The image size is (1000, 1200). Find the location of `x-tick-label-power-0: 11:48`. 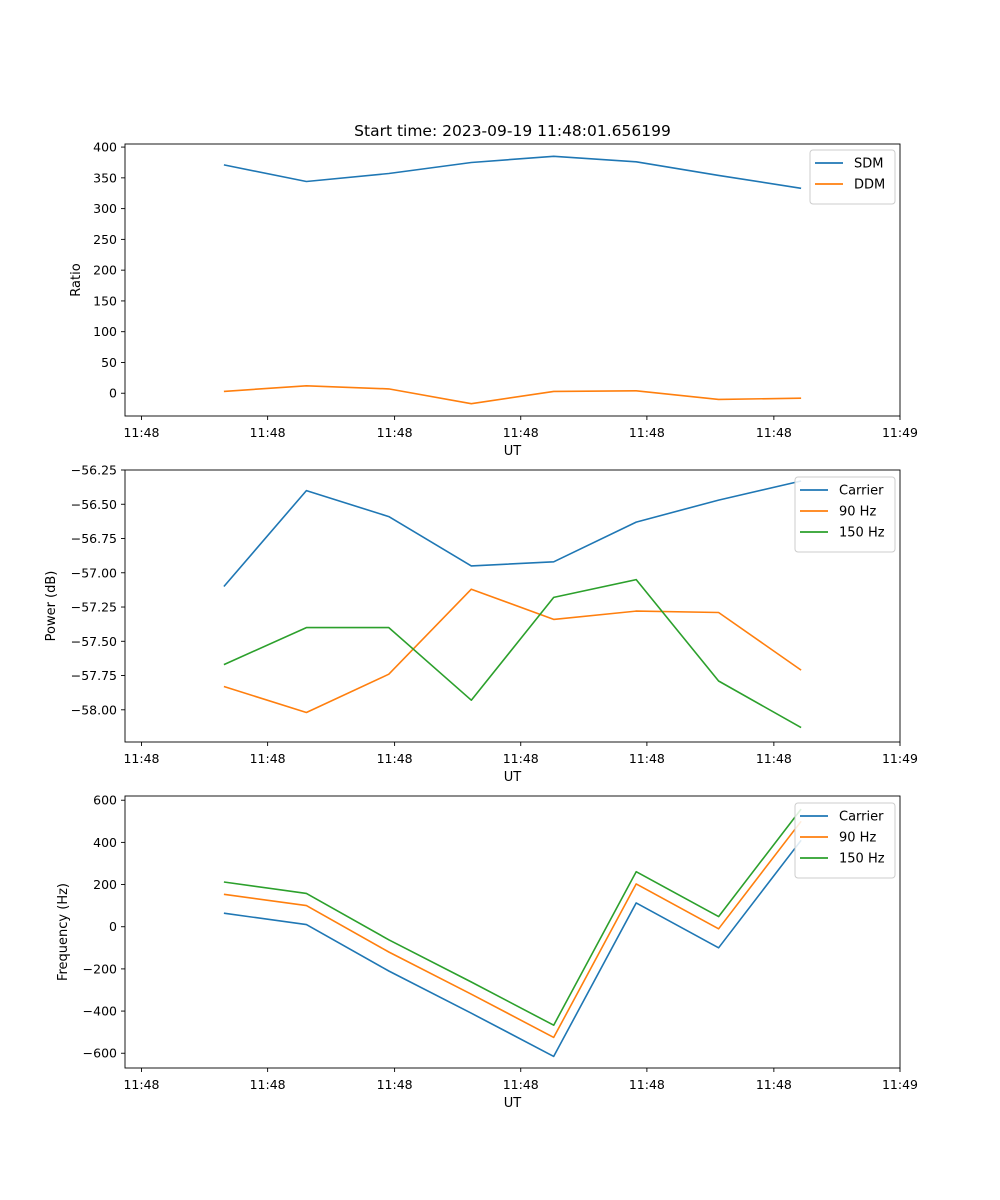

x-tick-label-power-0: 11:48 is located at coordinates (141, 758).